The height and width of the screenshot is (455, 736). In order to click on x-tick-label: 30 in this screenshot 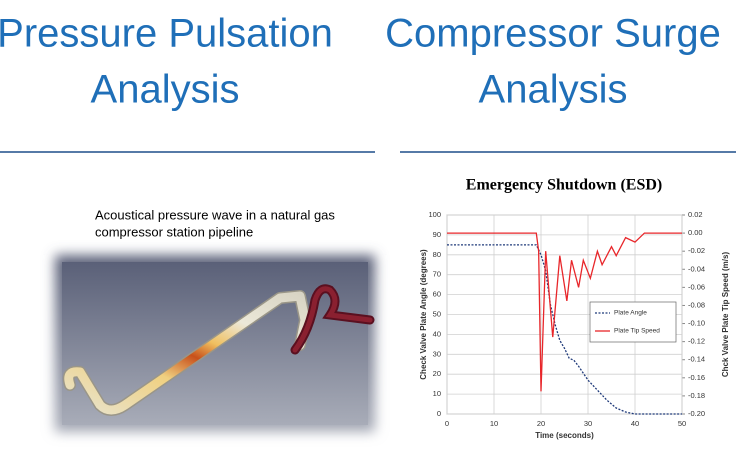, I will do `click(588, 423)`.